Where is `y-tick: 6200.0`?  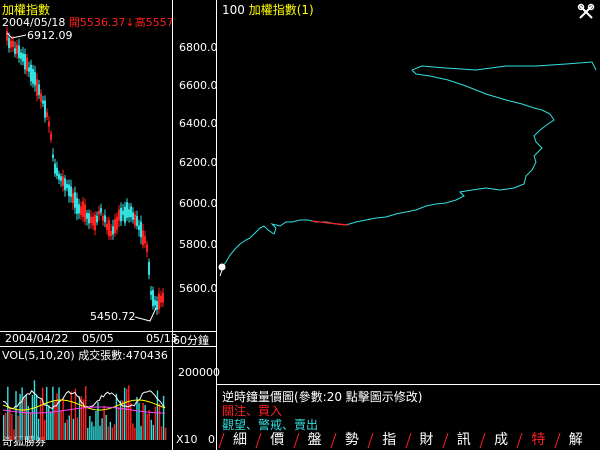 y-tick: 6200.0 is located at coordinates (198, 162).